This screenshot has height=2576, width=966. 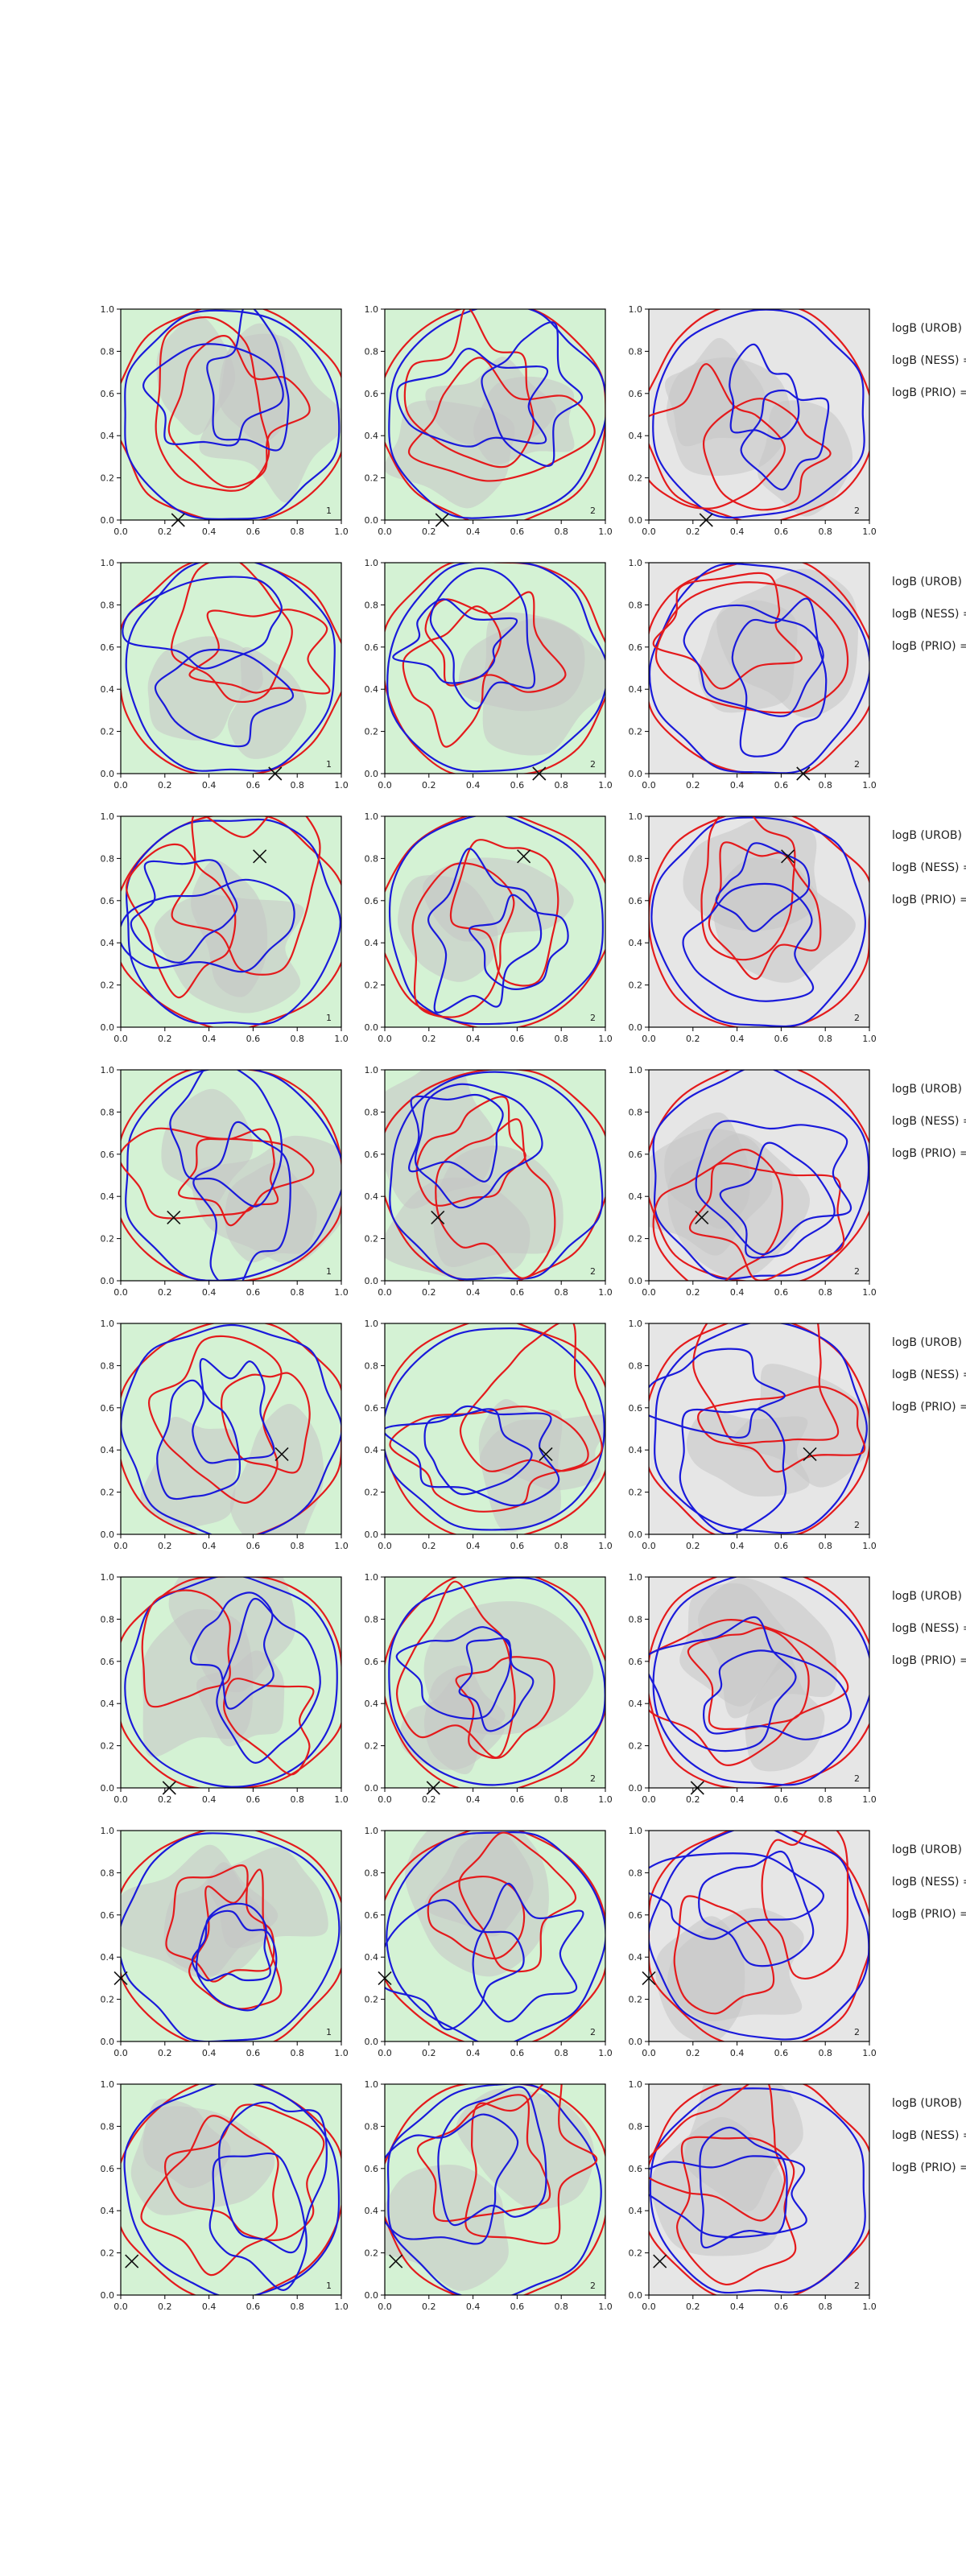 I want to click on panel-r5-c1: 0.0 0.2 0.4 0.6 0.8 1.0 0.0 0.2 0.4 0.6 0.8 1.0, so click(x=225, y=1435).